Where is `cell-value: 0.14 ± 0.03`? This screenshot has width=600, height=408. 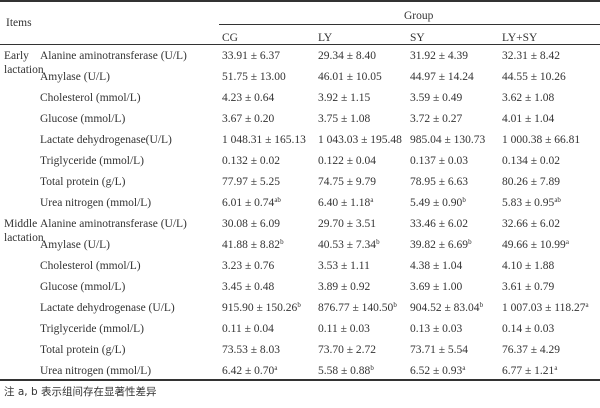 cell-value: 0.14 ± 0.03 is located at coordinates (528, 329).